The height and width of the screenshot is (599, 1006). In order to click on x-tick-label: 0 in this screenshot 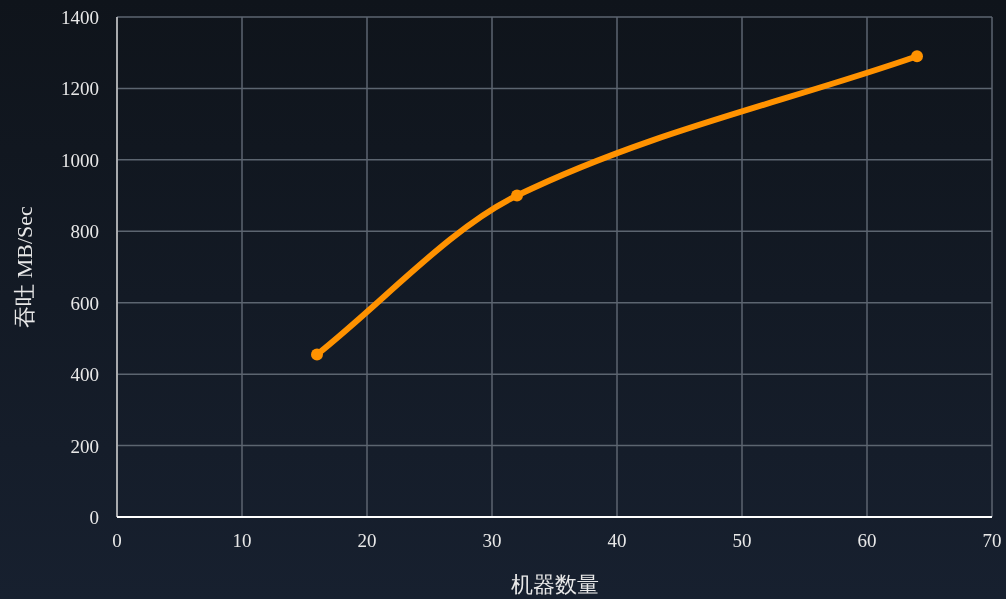, I will do `click(117, 540)`.